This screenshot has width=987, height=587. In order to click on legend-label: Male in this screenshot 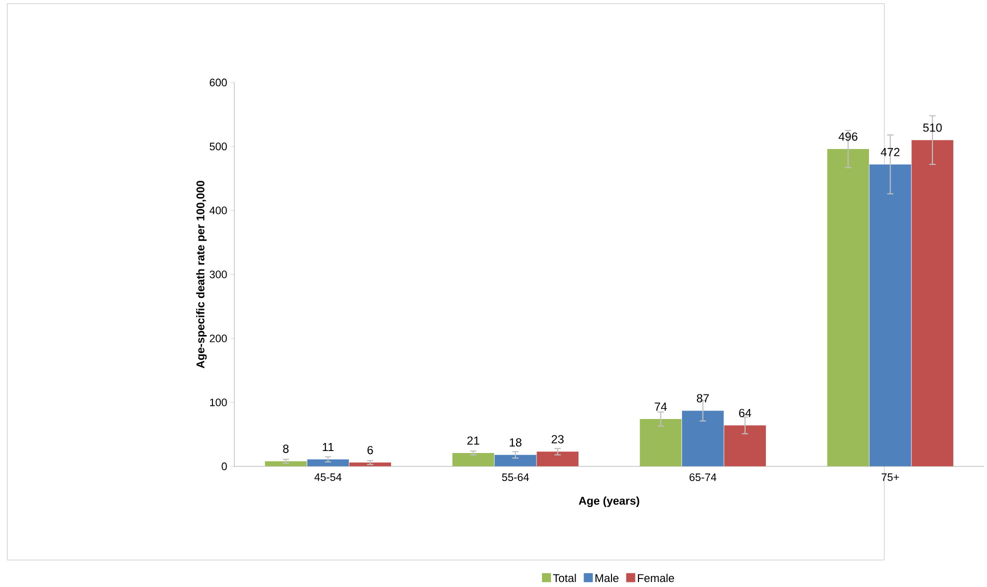, I will do `click(607, 578)`.